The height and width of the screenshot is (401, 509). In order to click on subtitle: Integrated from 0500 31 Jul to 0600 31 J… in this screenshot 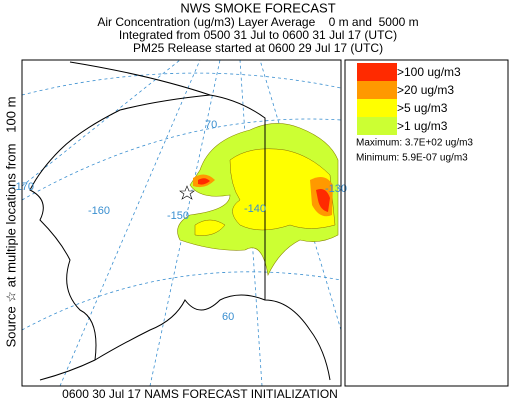, I will do `click(258, 35)`.